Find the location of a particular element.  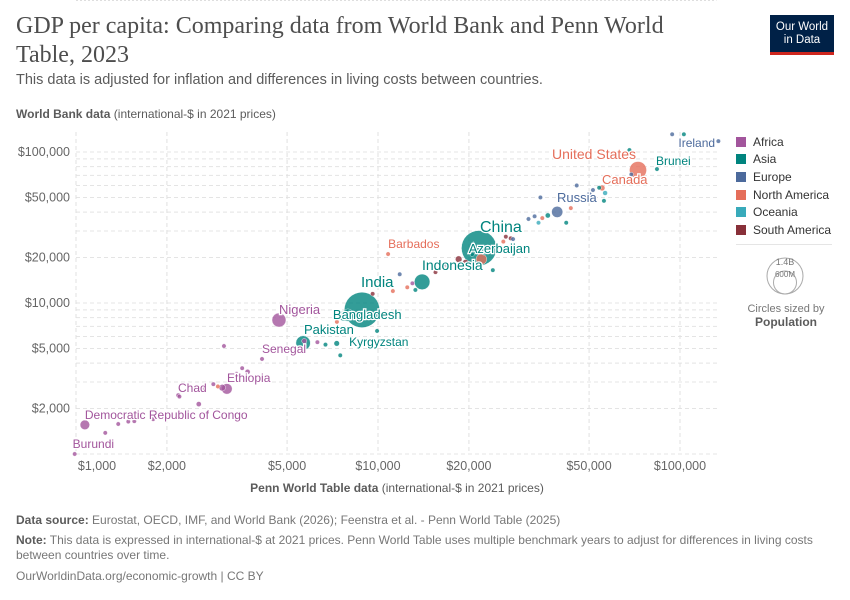

point-ireland is located at coordinates (718, 141).